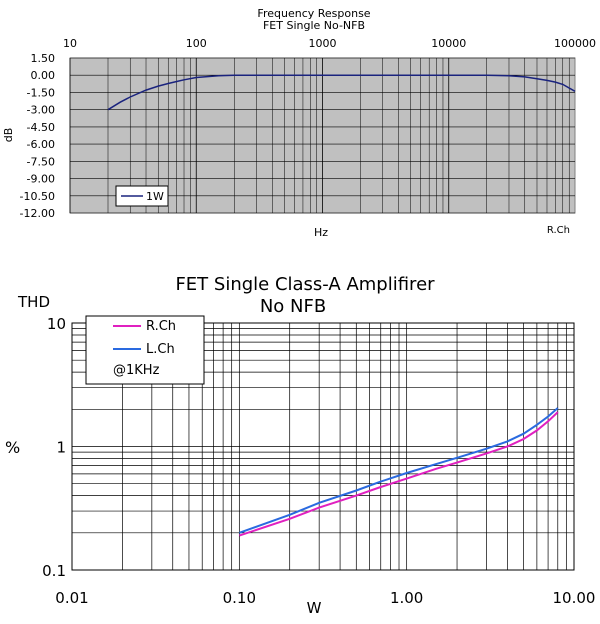  I want to click on legend: R.Ch L.Ch @1KHz, so click(145, 350).